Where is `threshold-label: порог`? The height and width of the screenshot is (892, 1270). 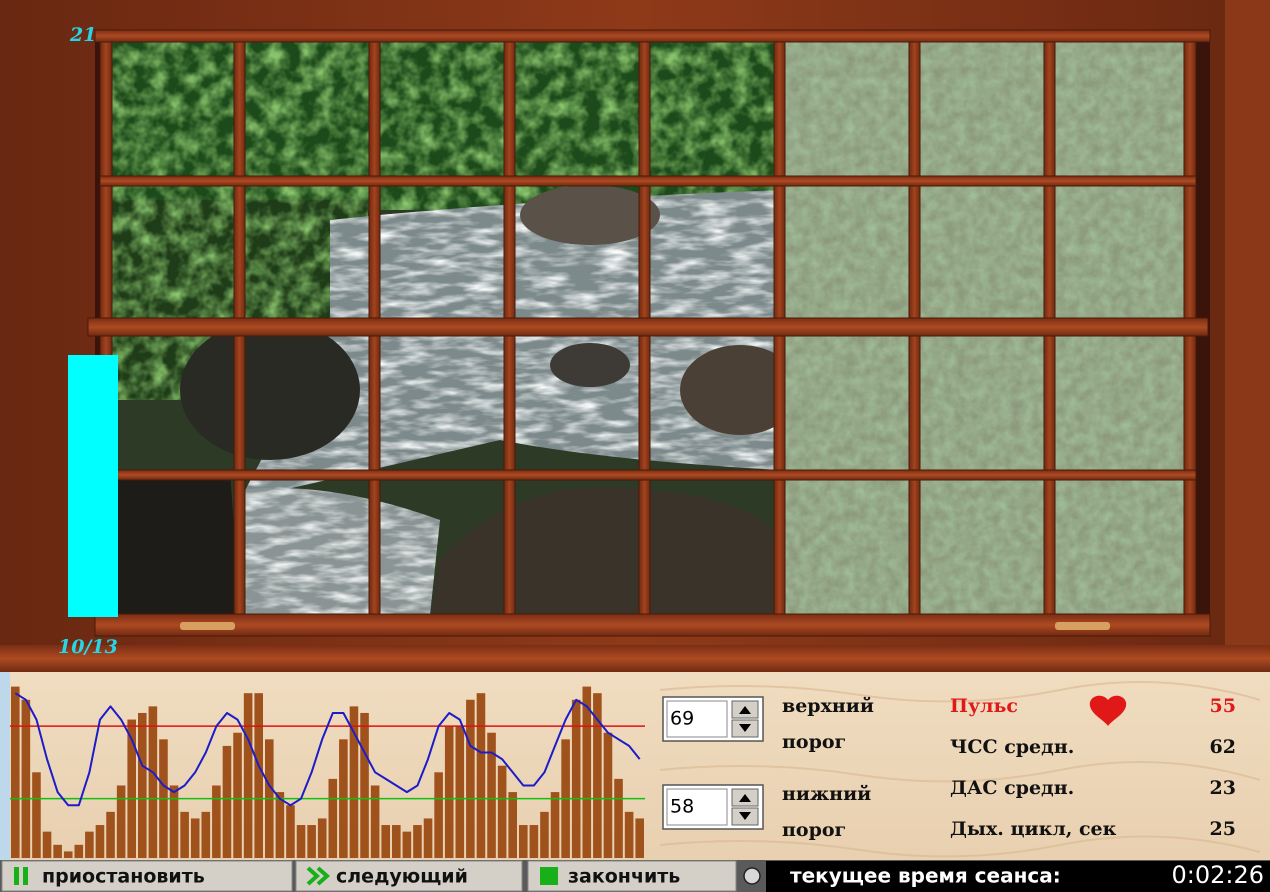 threshold-label: порог is located at coordinates (814, 830).